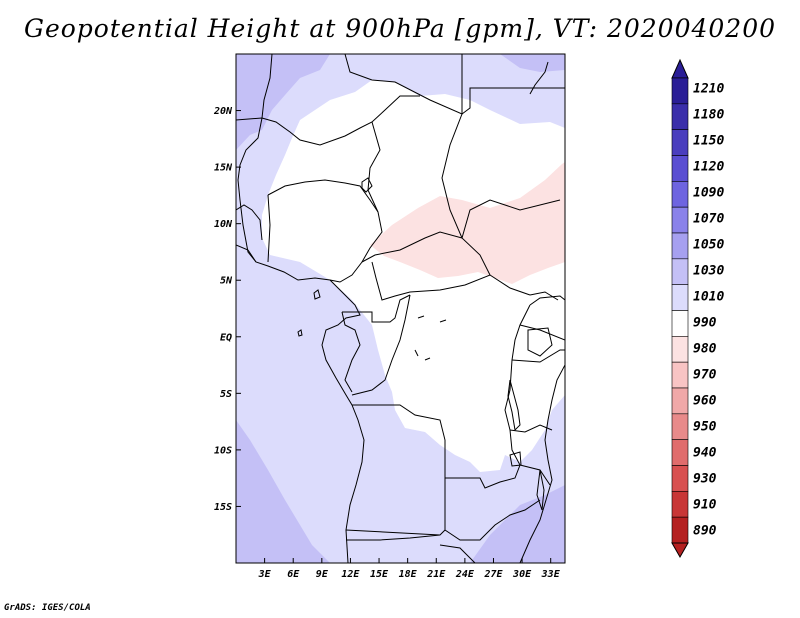  I want to click on colorbar-level-label: 1090, so click(708, 193).